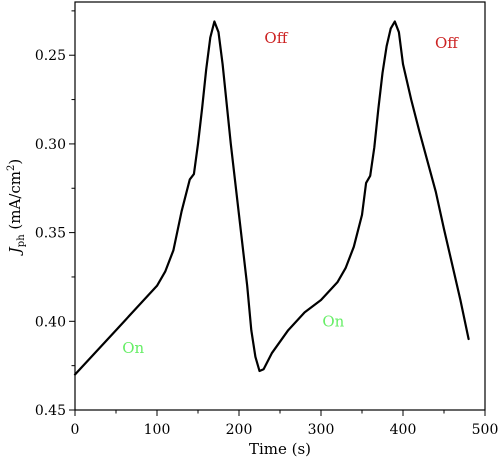  Describe the element at coordinates (50, 411) in the screenshot. I see `y-tick-label: 0.45` at that location.